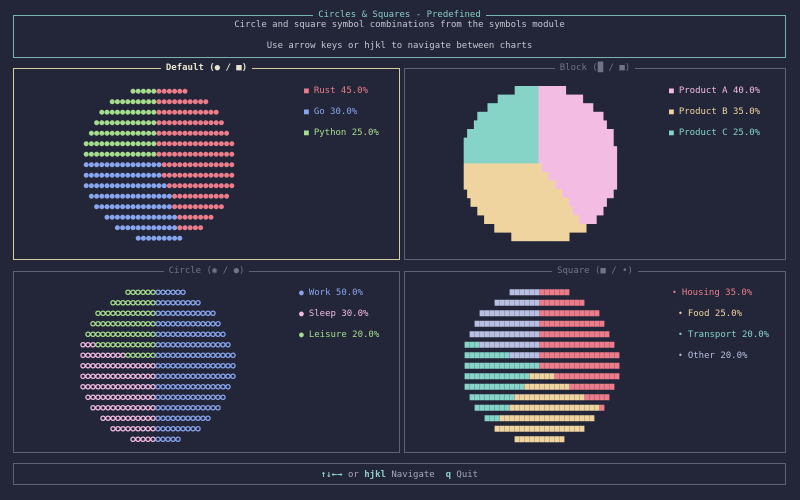  Describe the element at coordinates (133, 345) in the screenshot. I see `pie-mark-leisure` at that location.